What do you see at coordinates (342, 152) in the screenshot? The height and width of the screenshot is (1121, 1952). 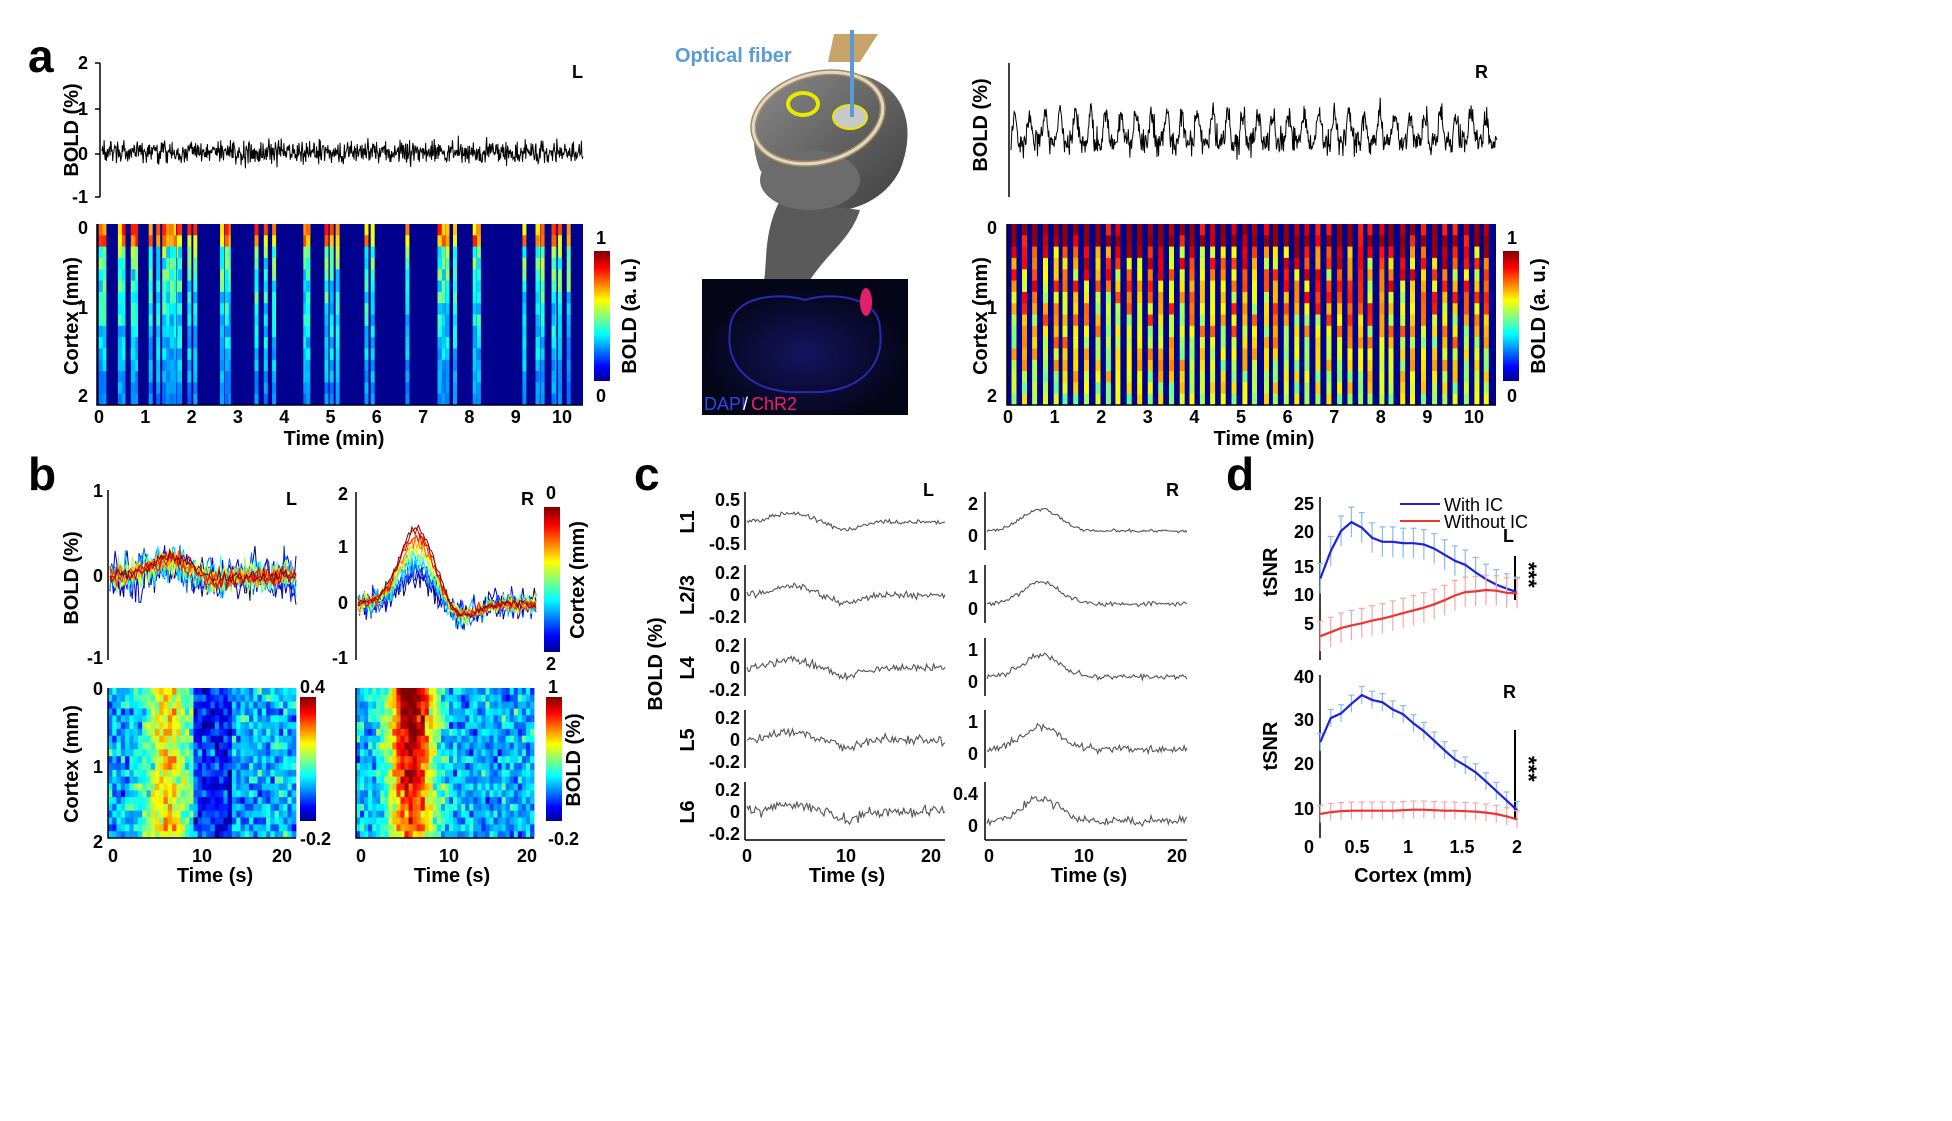 I see `panel-a-left-bold-trace` at bounding box center [342, 152].